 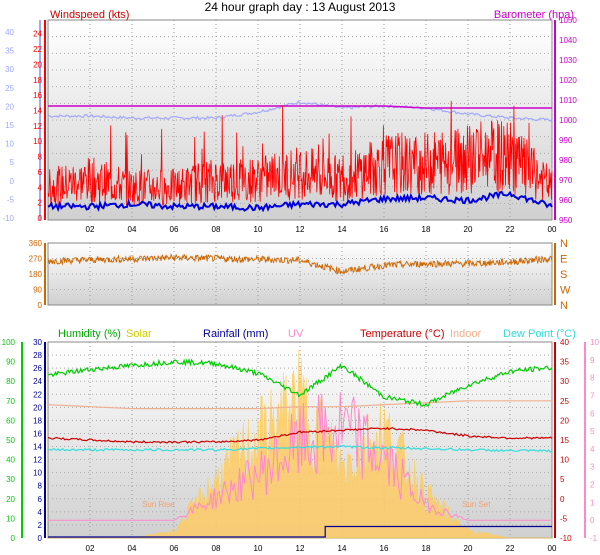 I want to click on series-rainfall, so click(x=300, y=531).